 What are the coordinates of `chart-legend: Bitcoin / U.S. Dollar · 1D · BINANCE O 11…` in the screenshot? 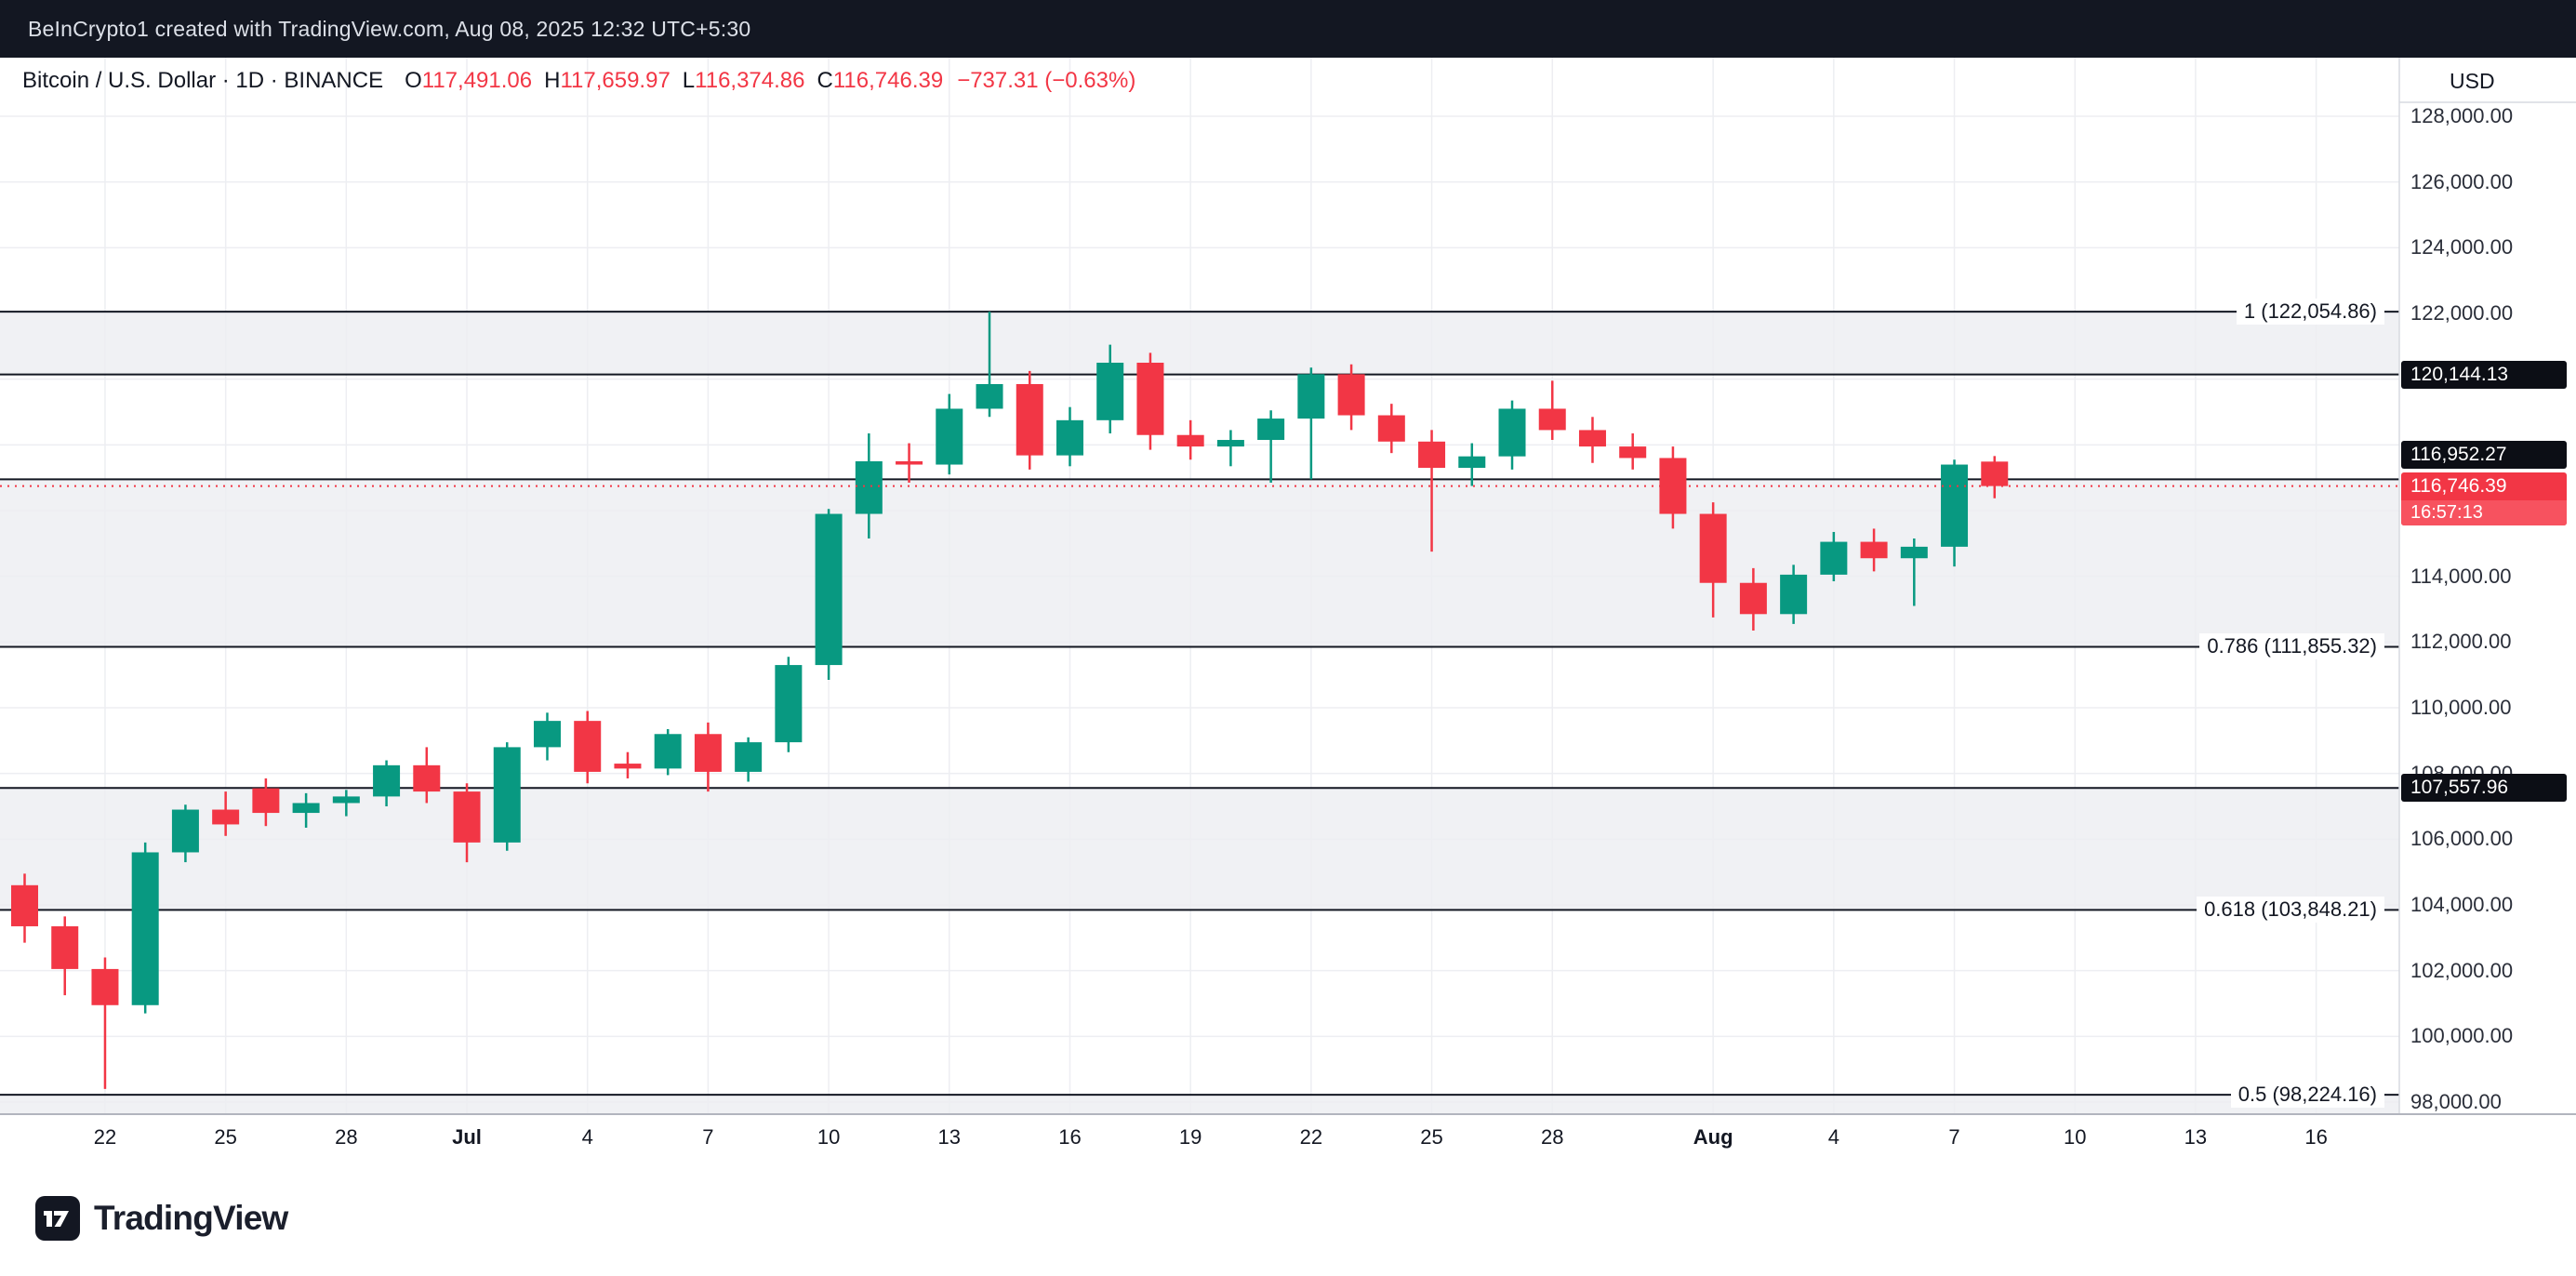 It's located at (578, 81).